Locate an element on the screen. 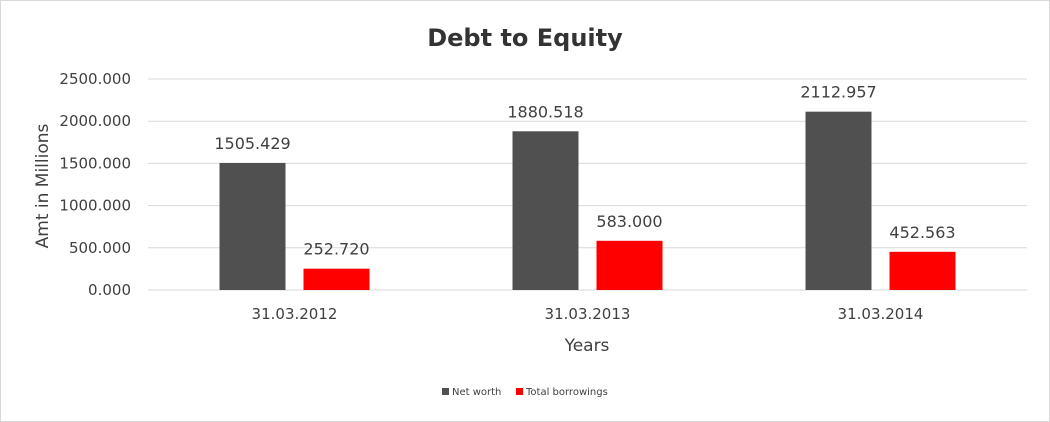  chart-title: Debt to Equity is located at coordinates (525, 38).